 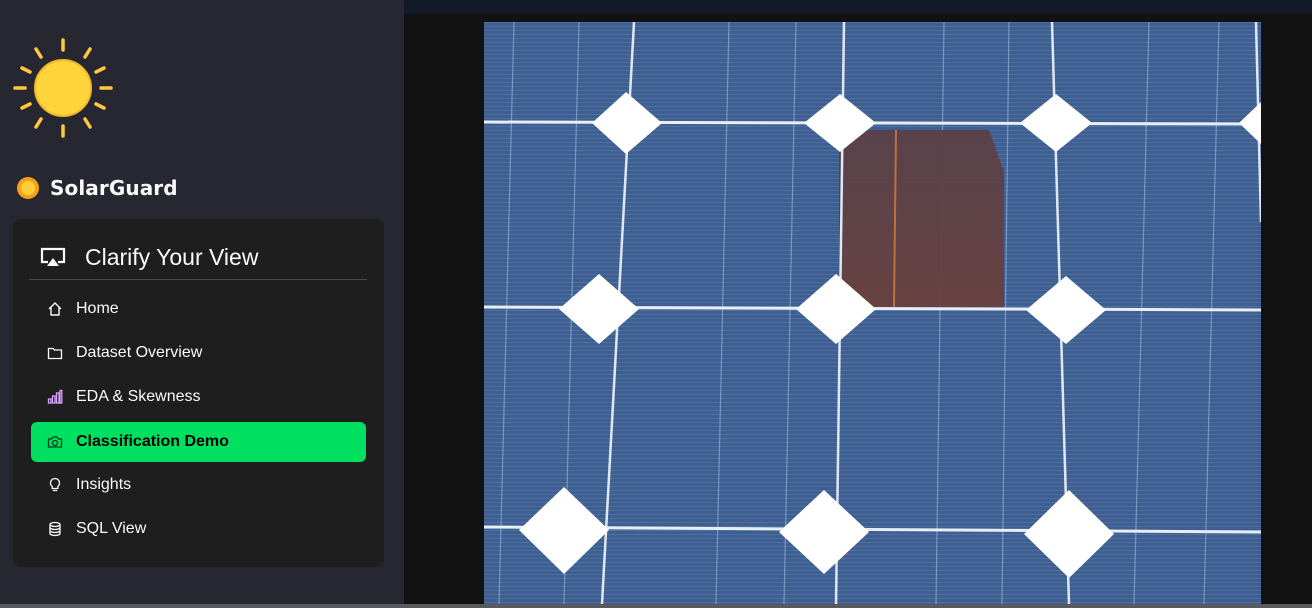 What do you see at coordinates (138, 396) in the screenshot?
I see `menu-item-label: EDA & Skewness` at bounding box center [138, 396].